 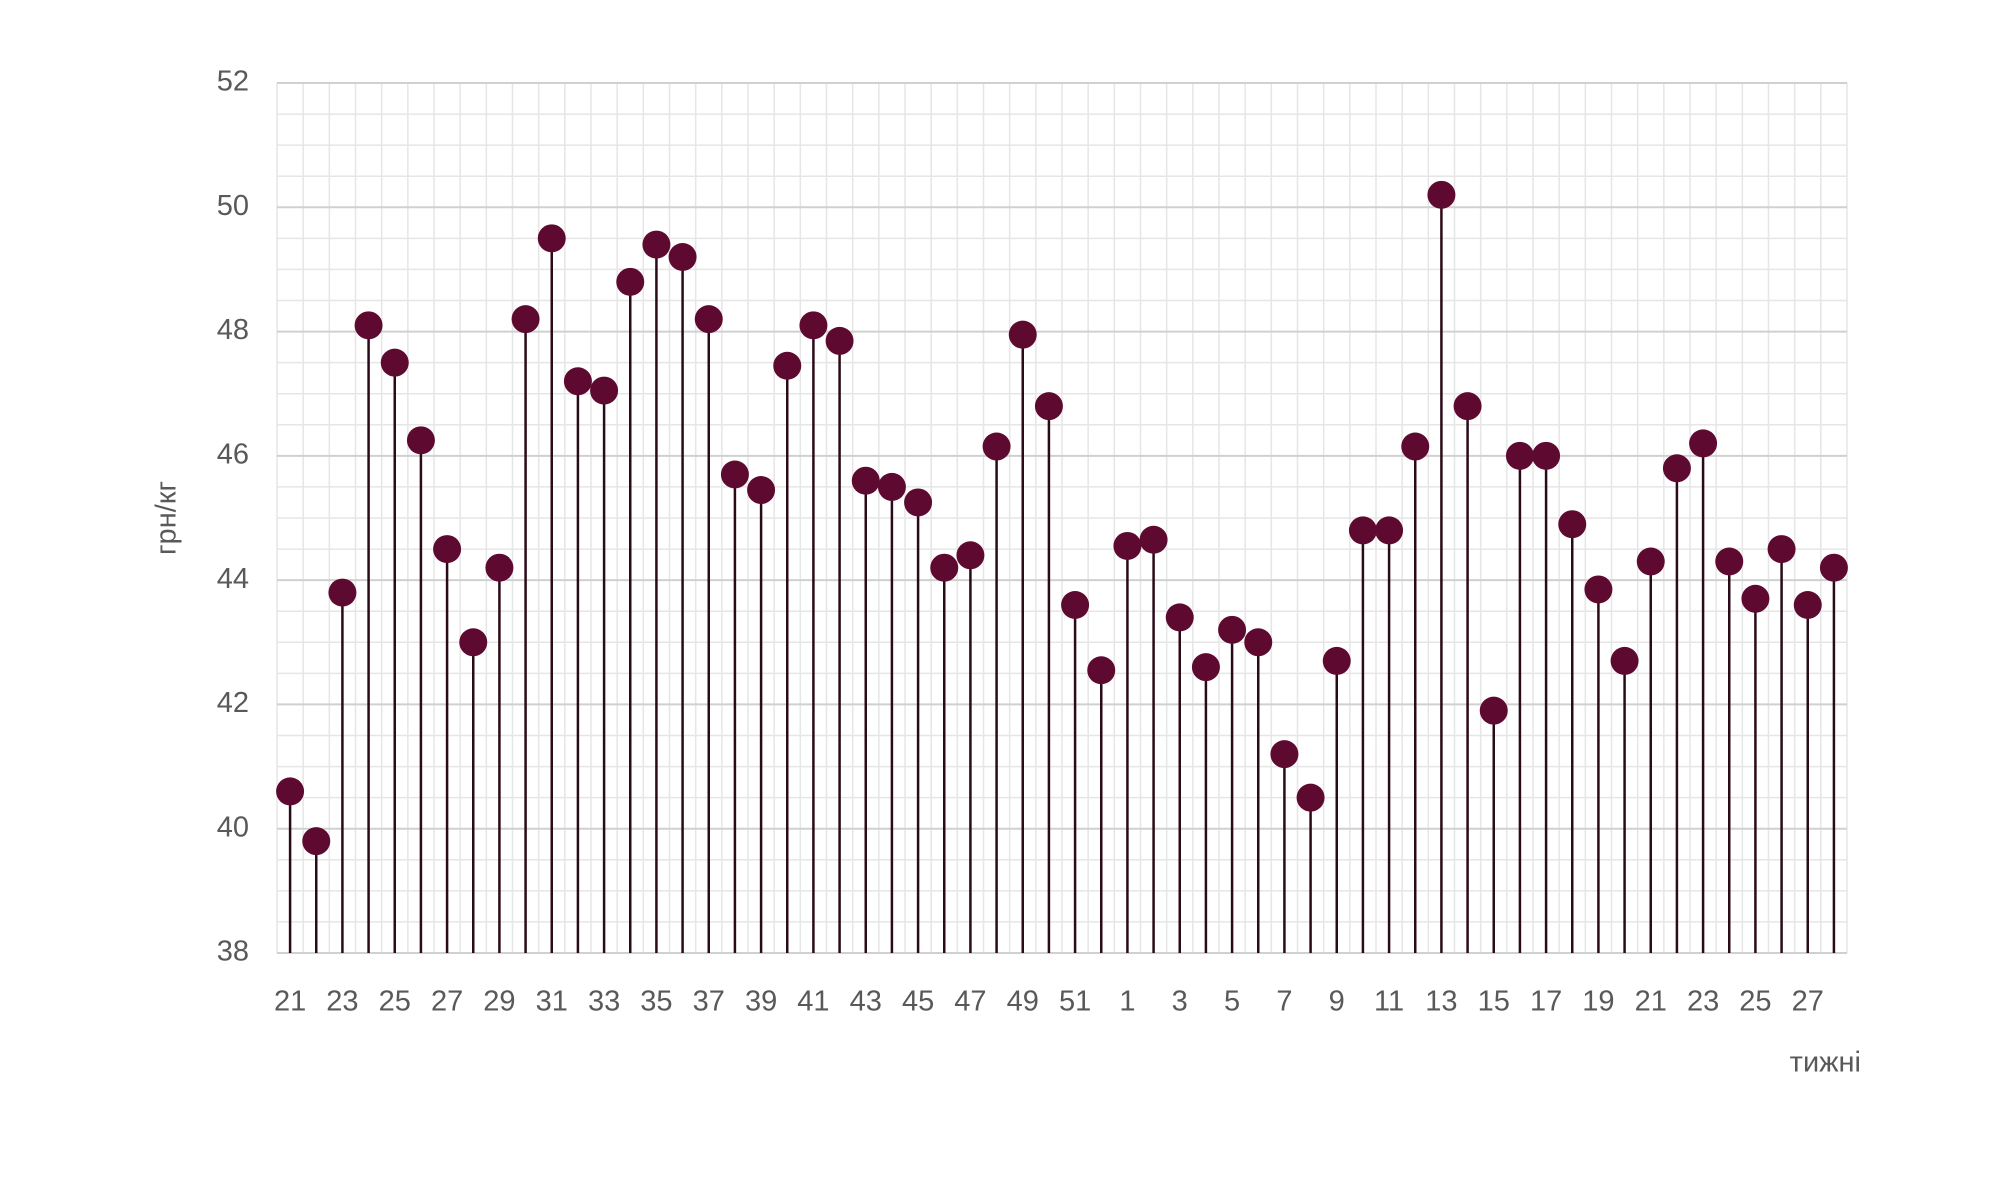 I want to click on x-tick-label: 43, so click(x=866, y=1002).